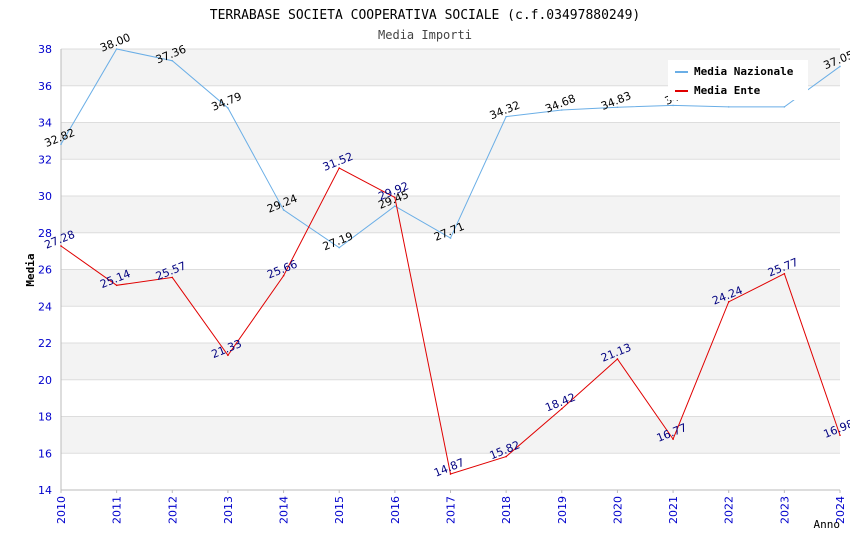 The width and height of the screenshot is (850, 550). Describe the element at coordinates (45, 417) in the screenshot. I see `y-tick-label: 18` at that location.